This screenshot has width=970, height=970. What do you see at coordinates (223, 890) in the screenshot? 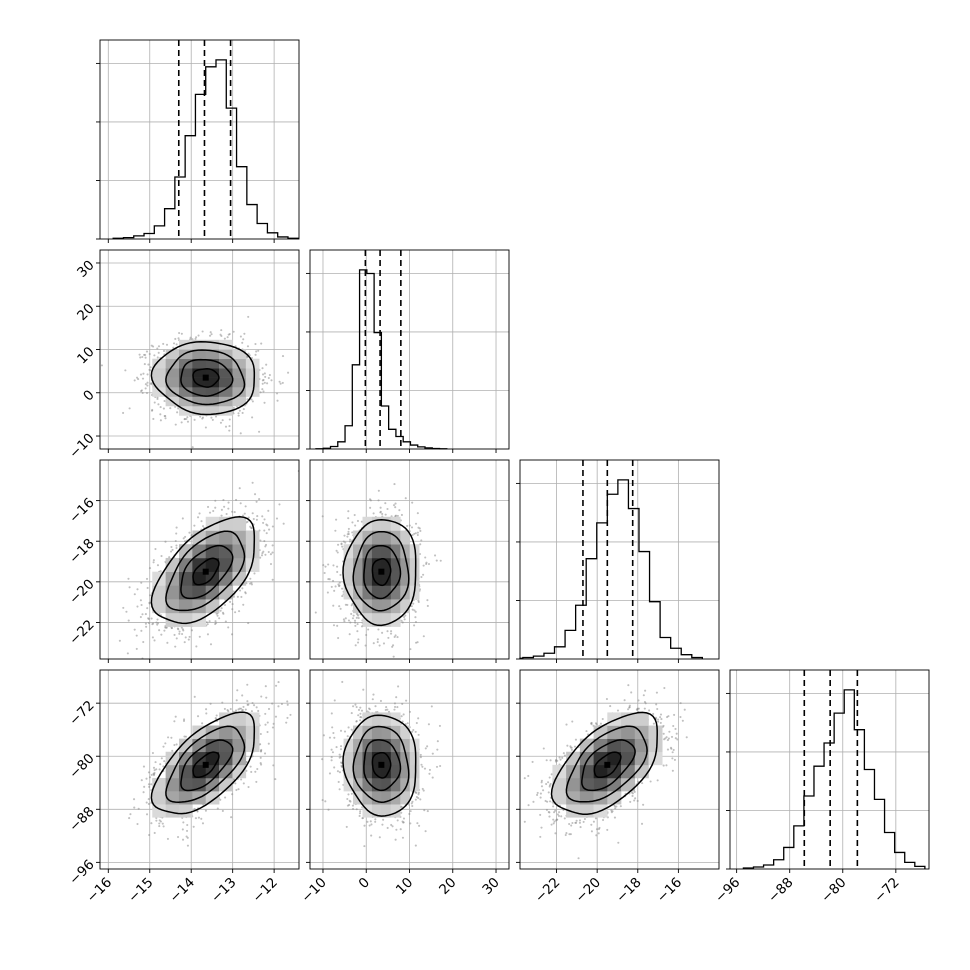
I see `x-tick-label: −13` at bounding box center [223, 890].